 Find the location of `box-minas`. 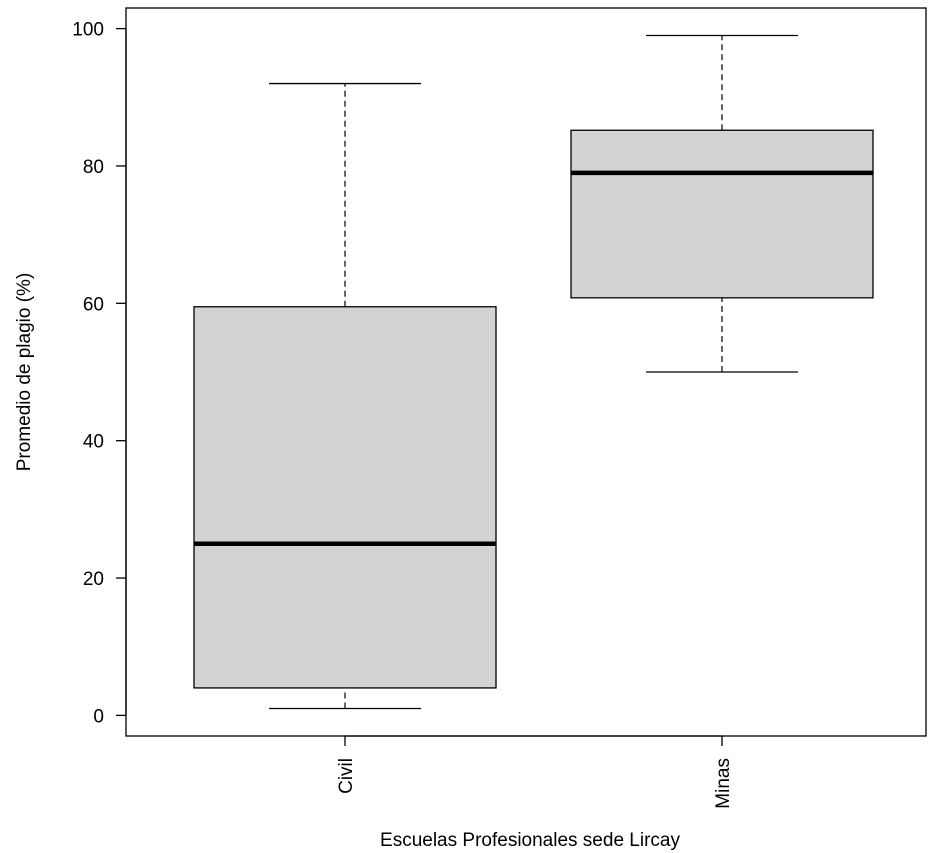

box-minas is located at coordinates (722, 203).